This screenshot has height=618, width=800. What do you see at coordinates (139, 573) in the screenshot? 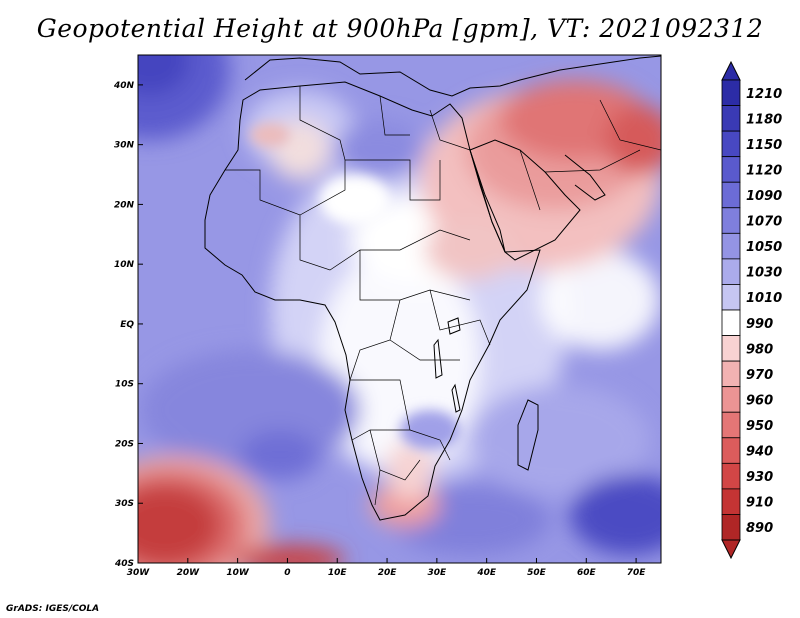
I see `lon-tick-label: 30W` at bounding box center [139, 573].